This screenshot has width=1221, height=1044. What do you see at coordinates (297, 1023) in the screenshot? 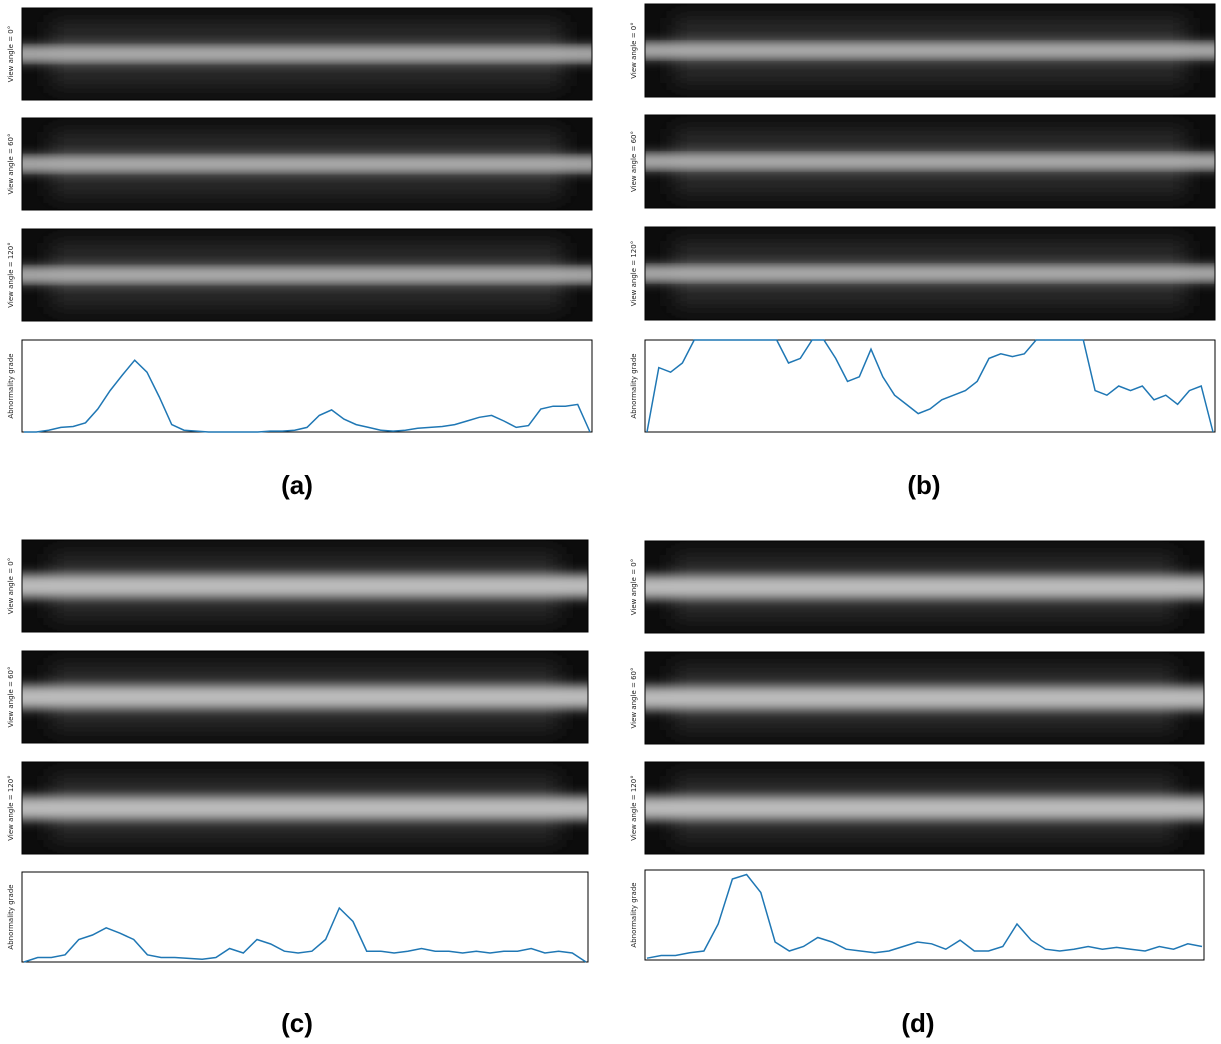
I see `panel-label: (c)` at bounding box center [297, 1023].